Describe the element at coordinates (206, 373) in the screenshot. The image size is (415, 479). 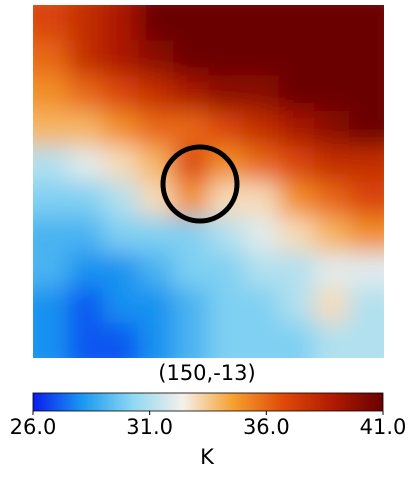
I see `chart-title: (150,-13)` at that location.